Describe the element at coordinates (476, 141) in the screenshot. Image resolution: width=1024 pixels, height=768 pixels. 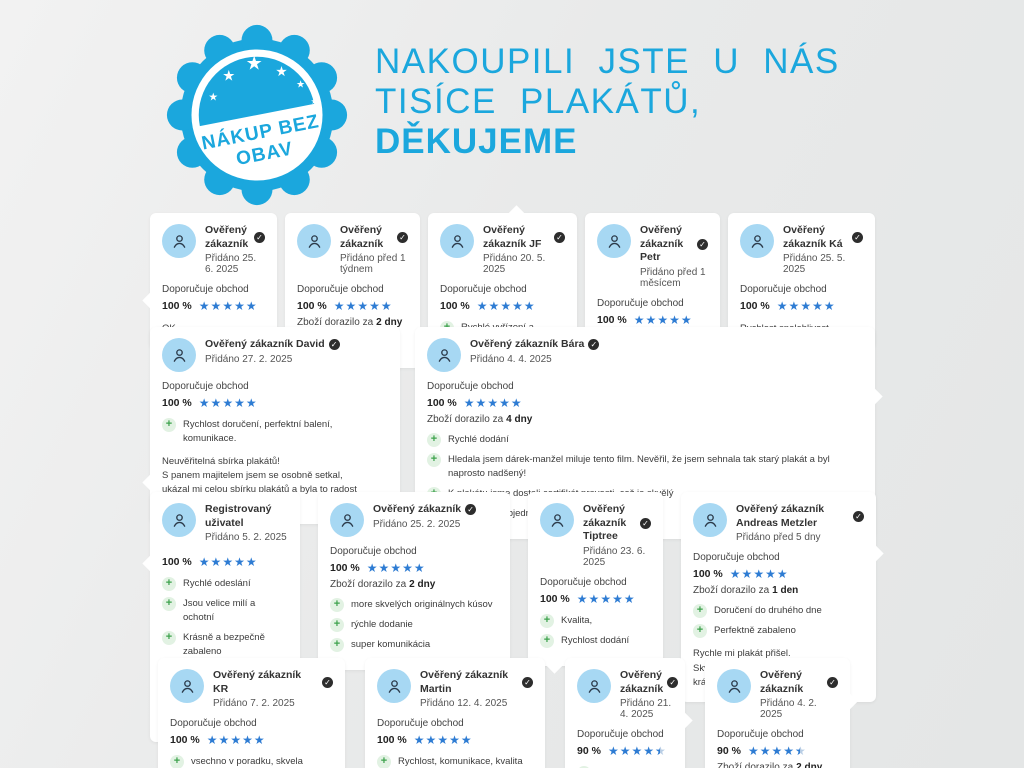
I see `headline-line-3: DĚKUJEME` at that location.